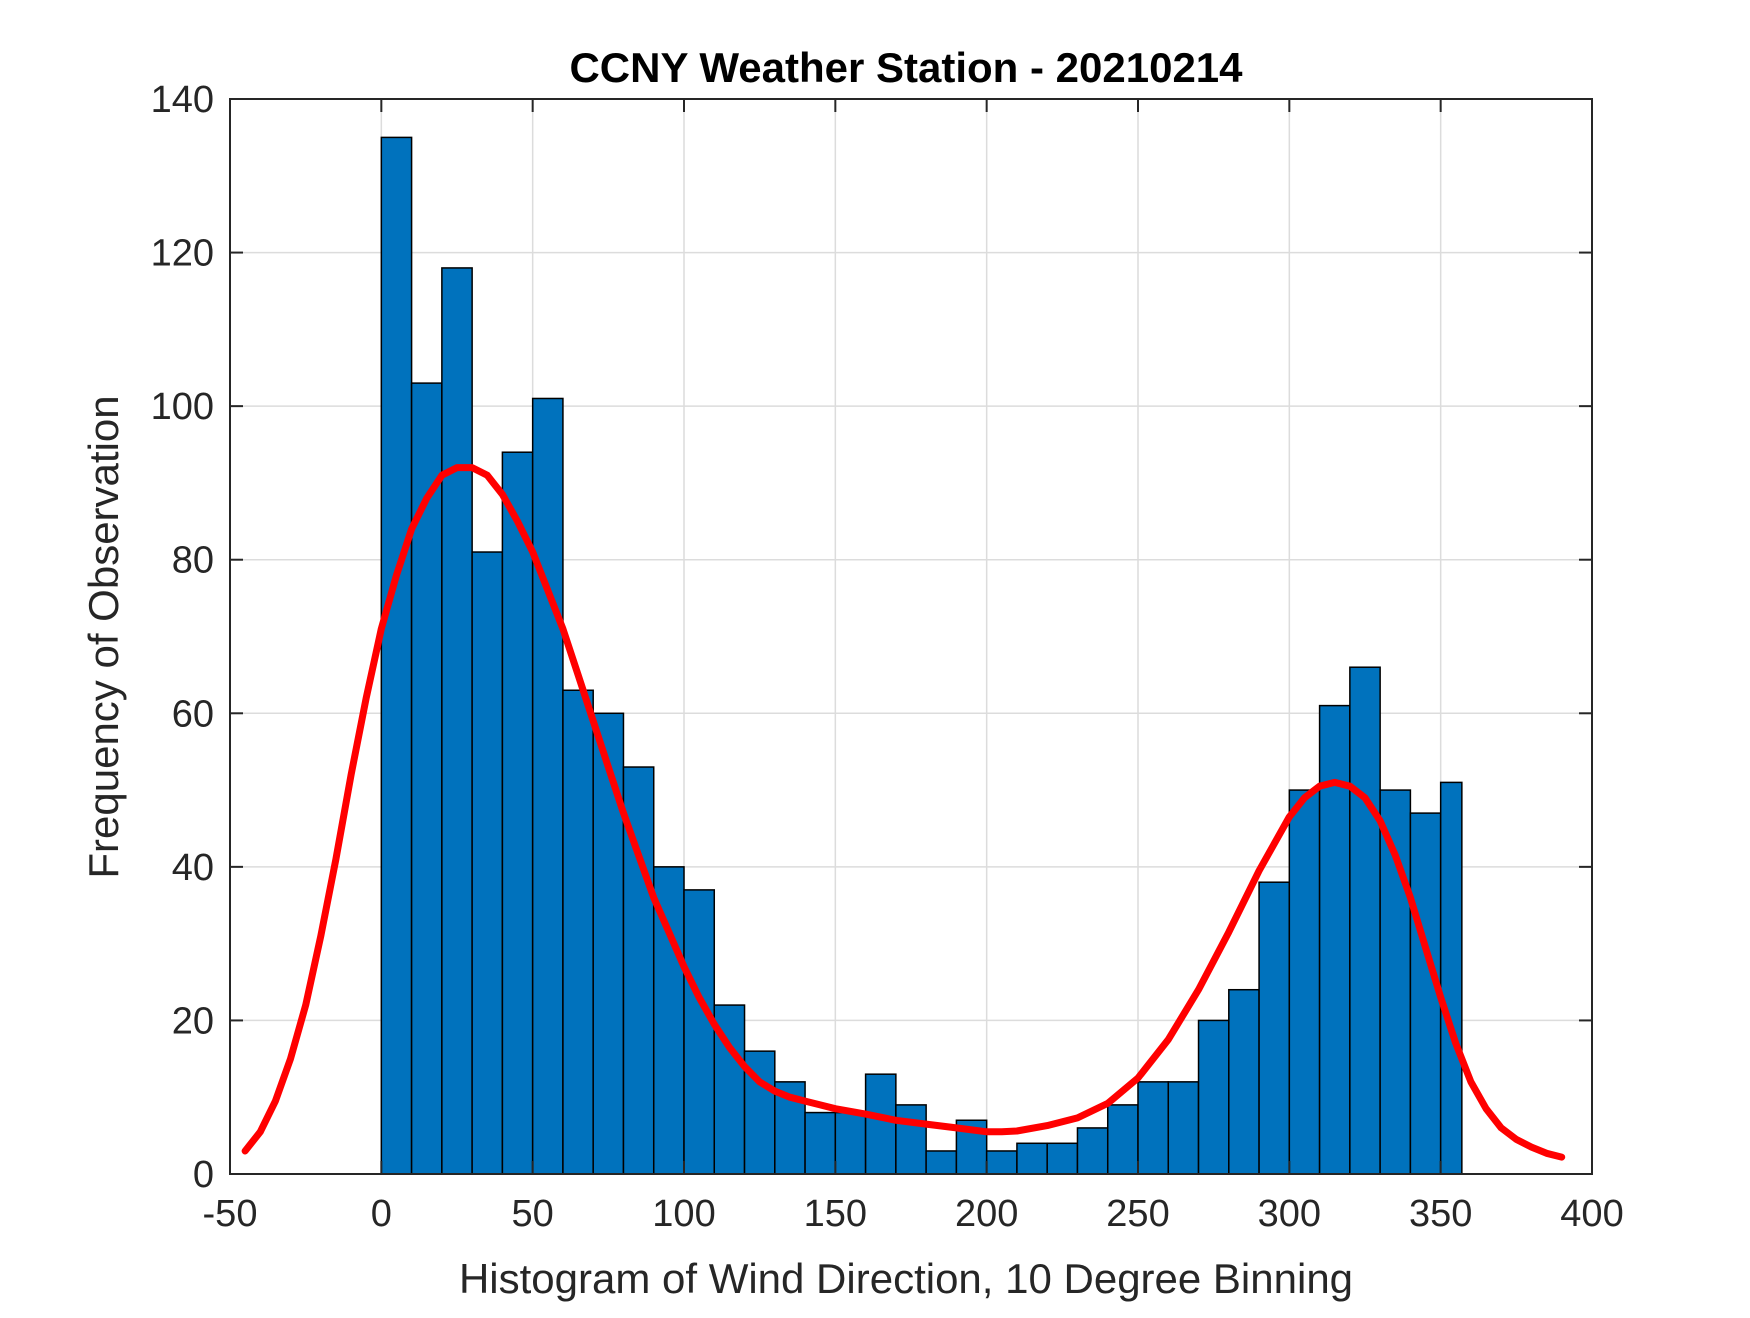 The height and width of the screenshot is (1318, 1750). I want to click on y-tick-label: 140, so click(182, 100).